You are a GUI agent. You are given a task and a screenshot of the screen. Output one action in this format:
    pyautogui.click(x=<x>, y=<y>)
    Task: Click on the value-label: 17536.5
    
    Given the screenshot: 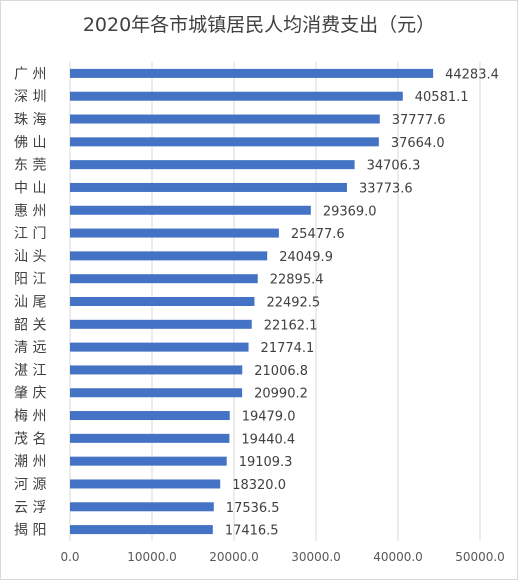 What is the action you would take?
    pyautogui.click(x=253, y=508)
    